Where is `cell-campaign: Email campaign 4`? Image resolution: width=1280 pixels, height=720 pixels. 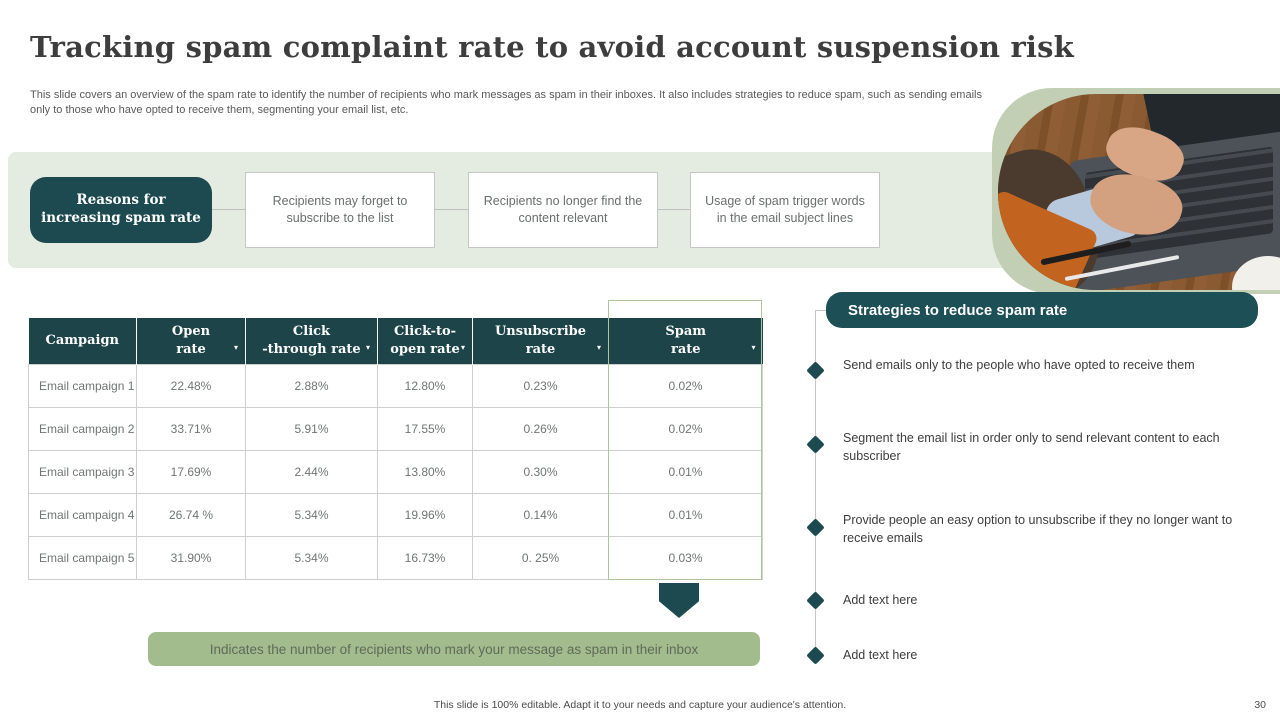
cell-campaign: Email campaign 4 is located at coordinates (82, 514).